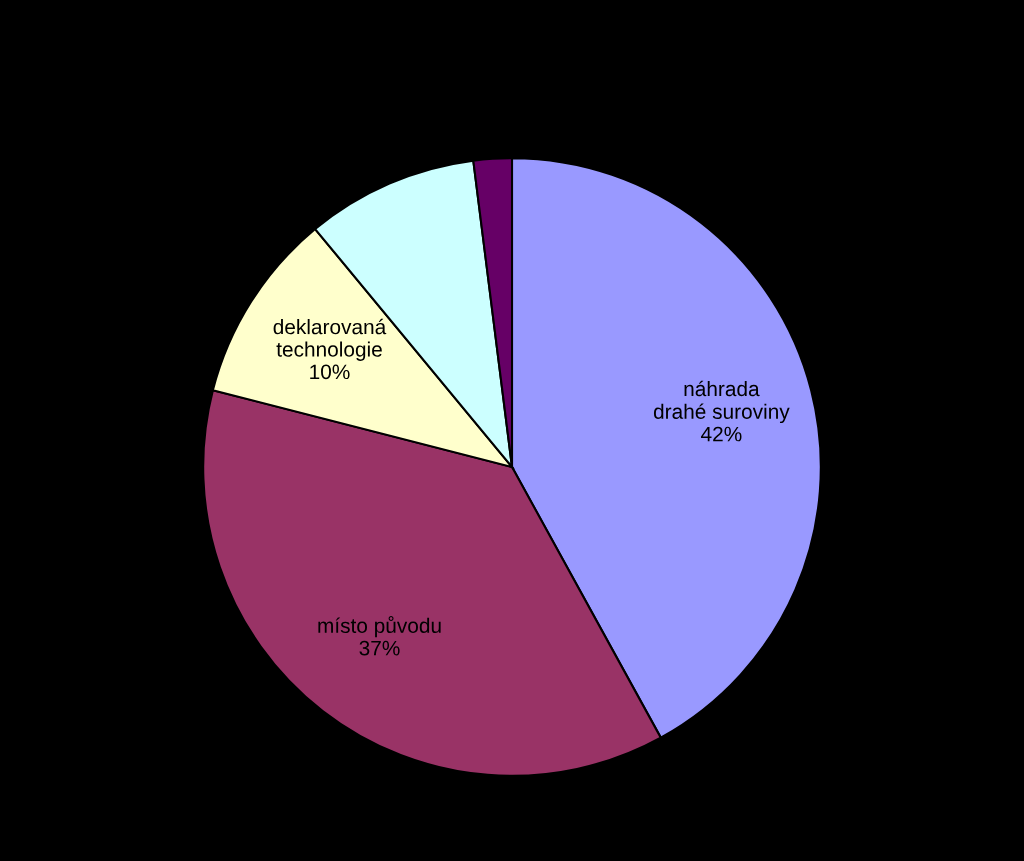 This screenshot has width=1024, height=861. I want to click on data-label: 42%, so click(721, 434).